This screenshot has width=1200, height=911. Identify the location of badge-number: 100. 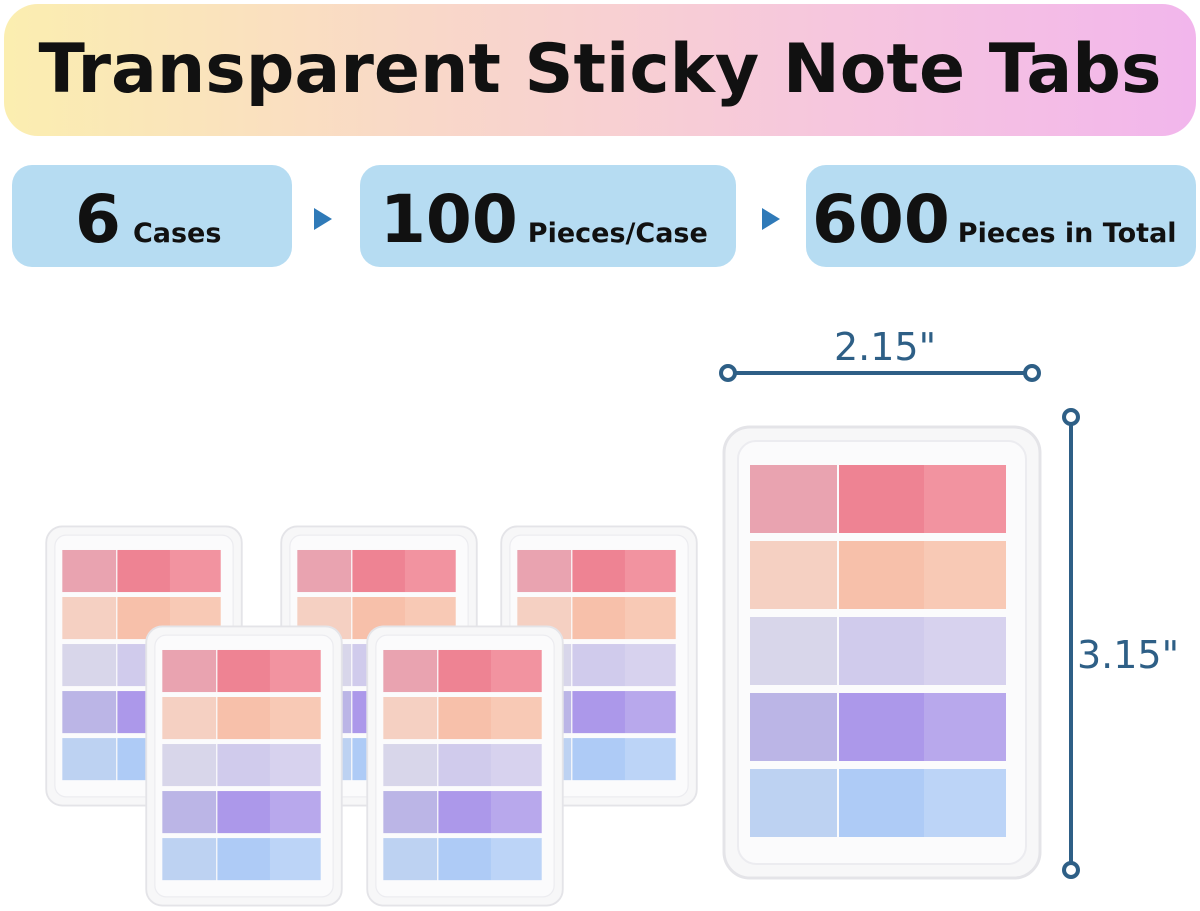
(449, 219).